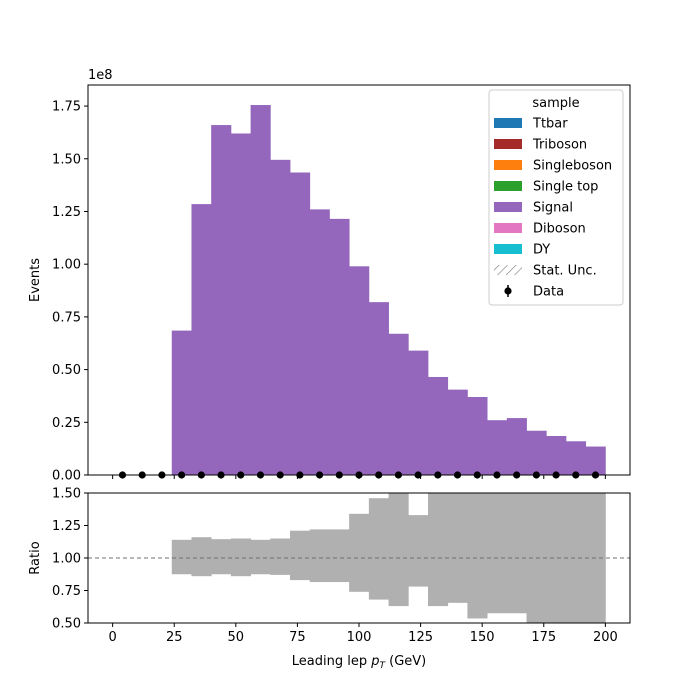  Describe the element at coordinates (553, 208) in the screenshot. I see `legend-label: Signal` at that location.